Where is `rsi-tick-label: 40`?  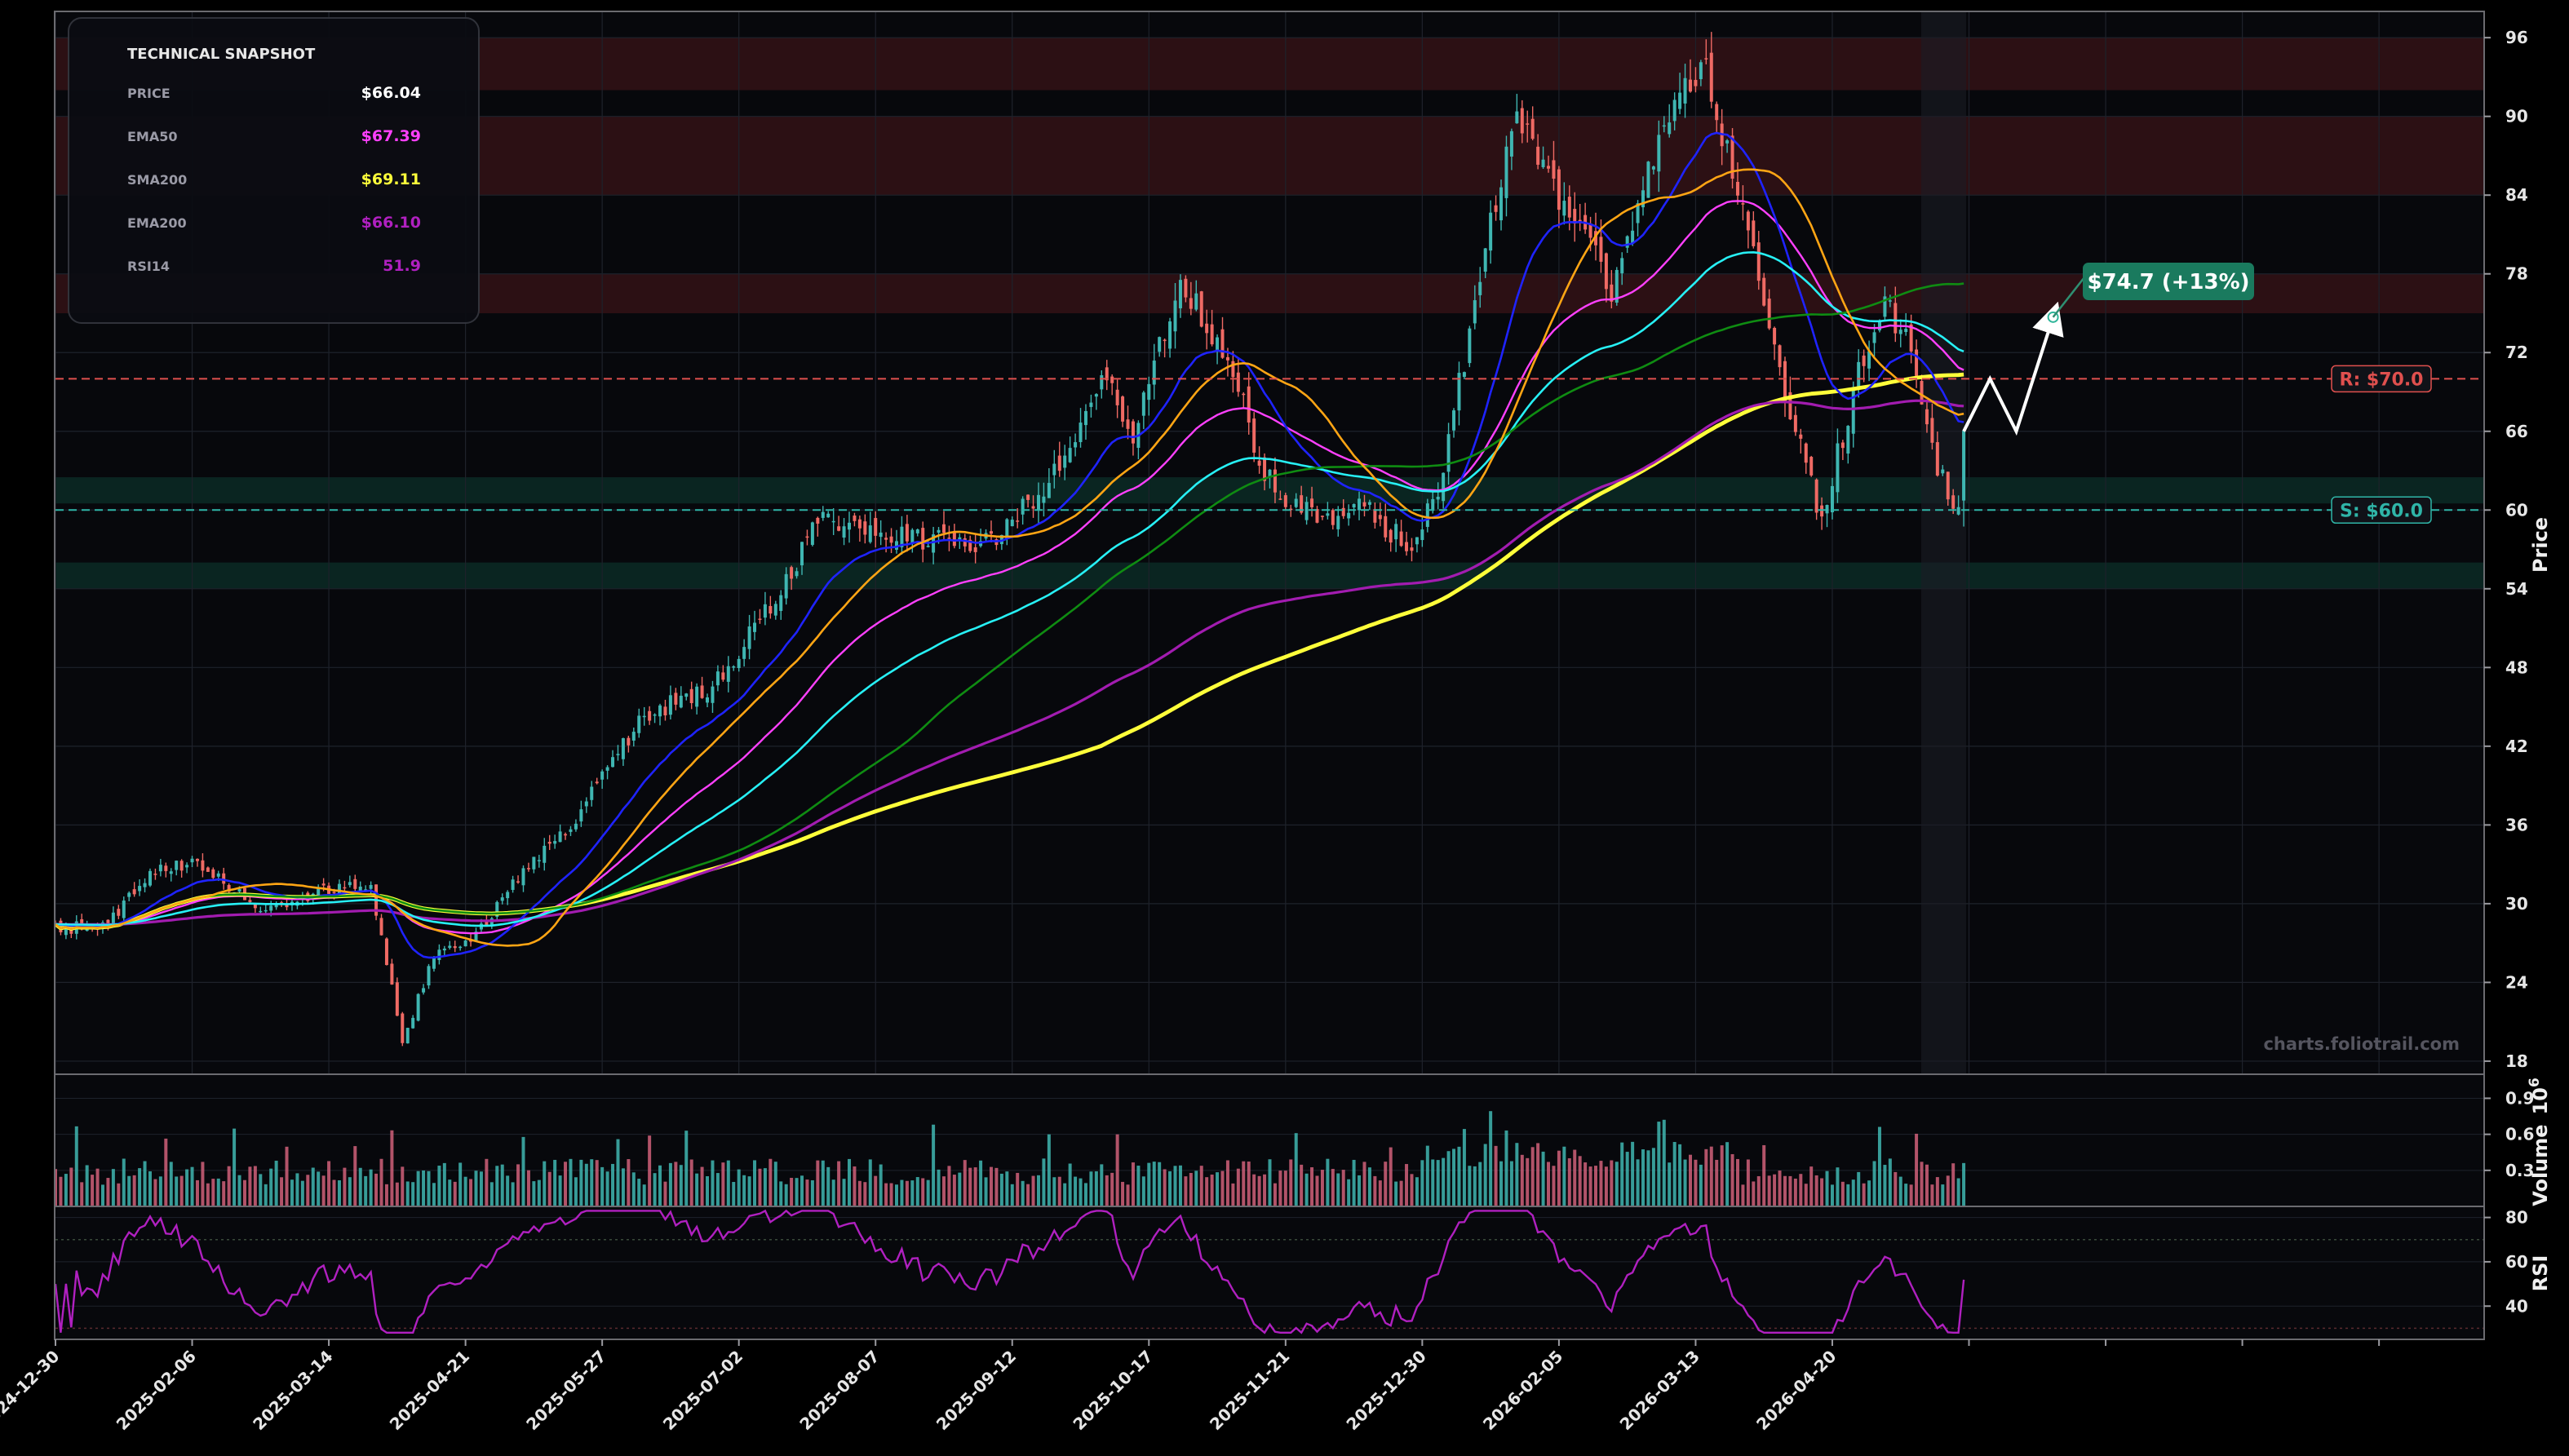
rsi-tick-label: 40 is located at coordinates (2517, 1306).